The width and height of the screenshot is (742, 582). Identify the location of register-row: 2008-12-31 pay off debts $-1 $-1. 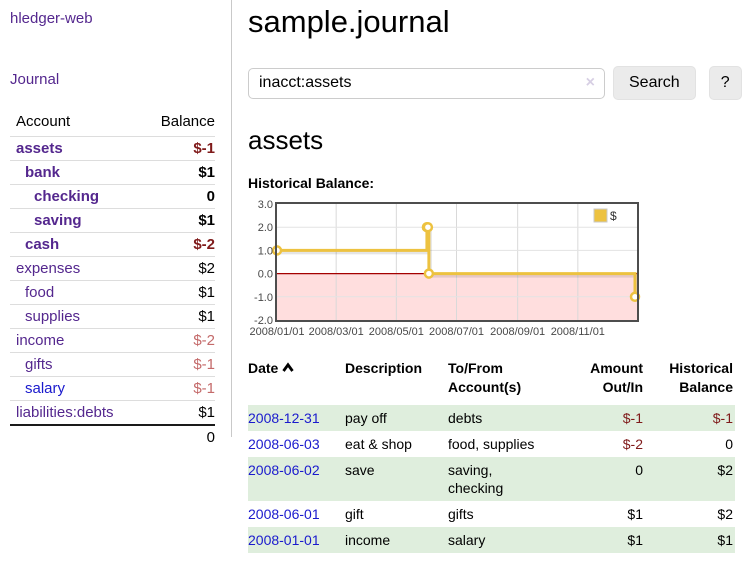
(491, 418).